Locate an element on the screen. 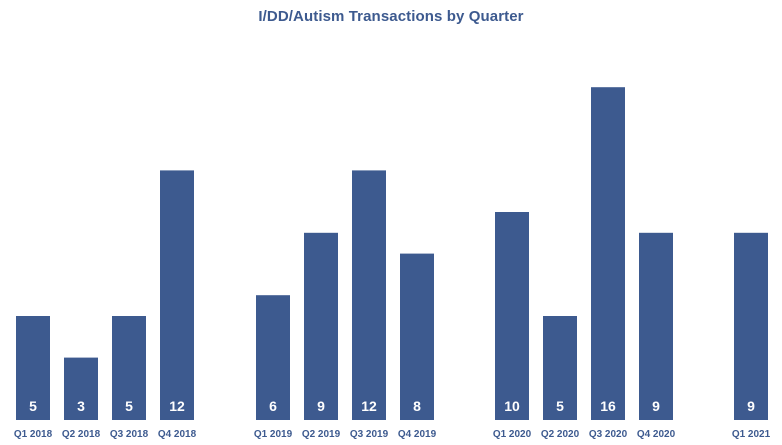 This screenshot has width=782, height=445. x-tick-label: Q2 2019 is located at coordinates (321, 434).